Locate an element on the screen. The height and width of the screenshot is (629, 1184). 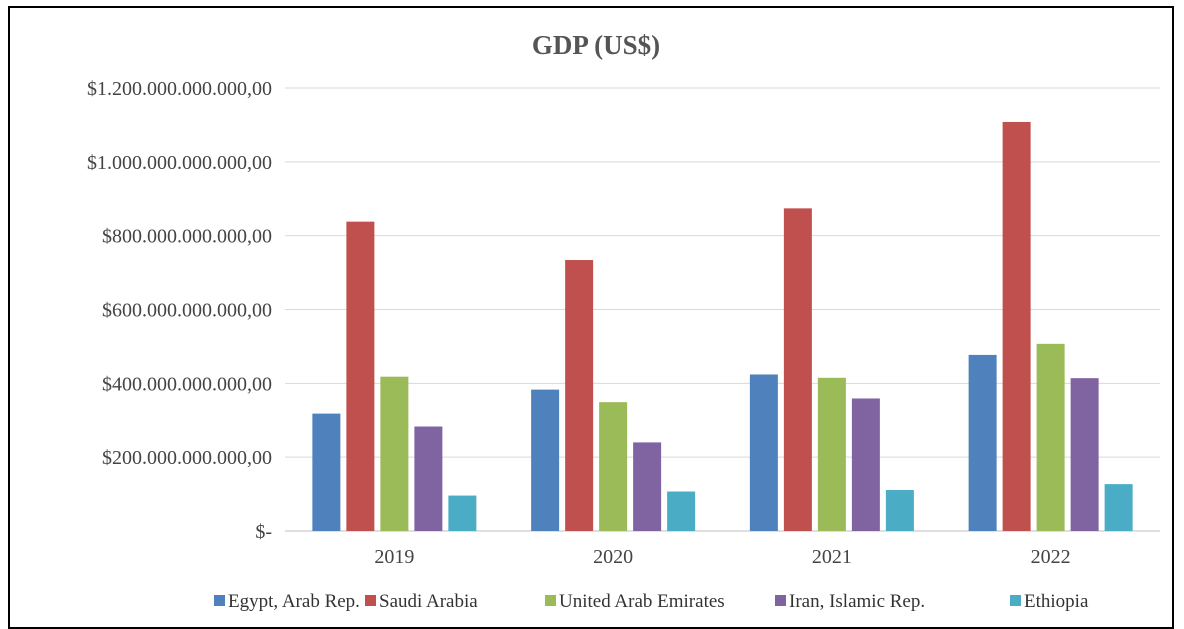
x-tick-label: 2019 is located at coordinates (394, 557).